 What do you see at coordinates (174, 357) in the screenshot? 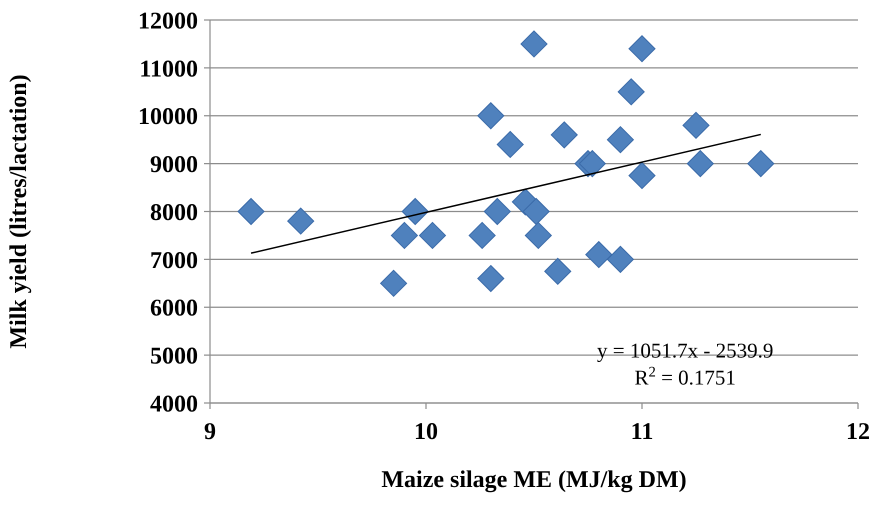
I see `y-tick-label: 5000` at bounding box center [174, 357].